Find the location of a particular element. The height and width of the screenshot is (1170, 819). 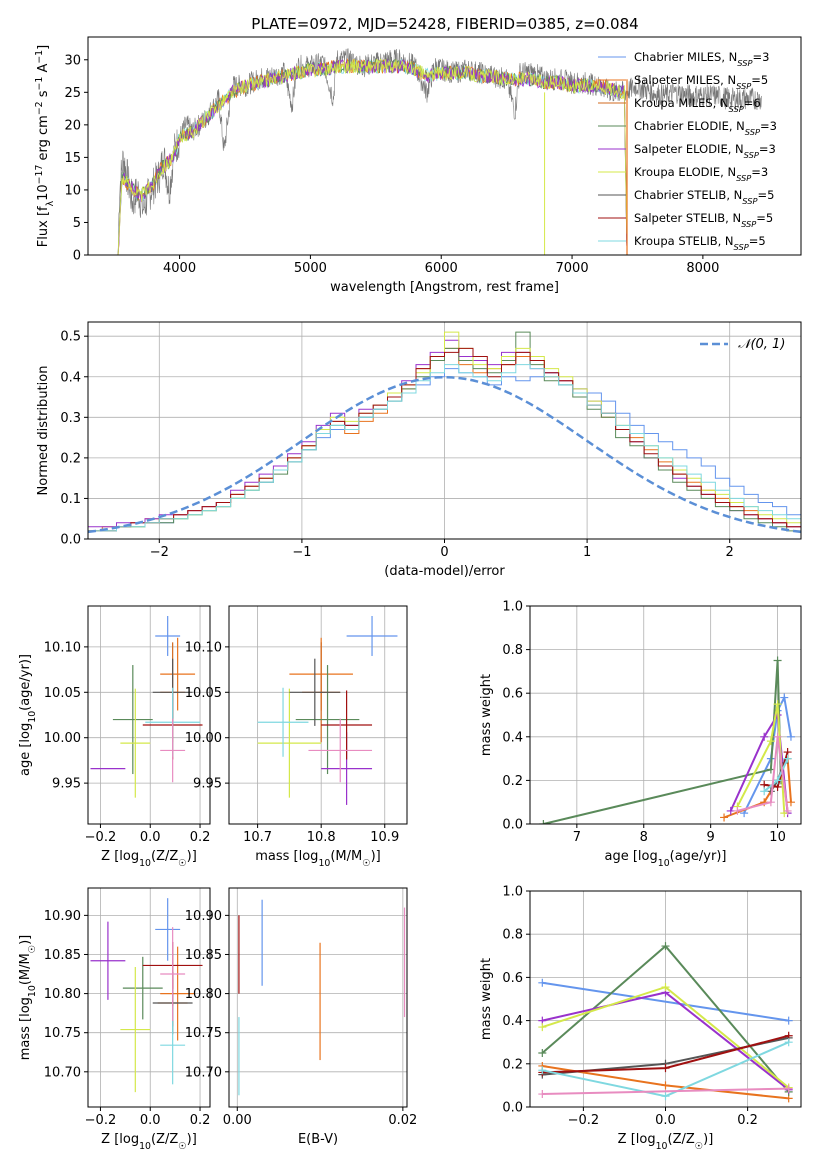

model-spectrum is located at coordinates (372, 156).